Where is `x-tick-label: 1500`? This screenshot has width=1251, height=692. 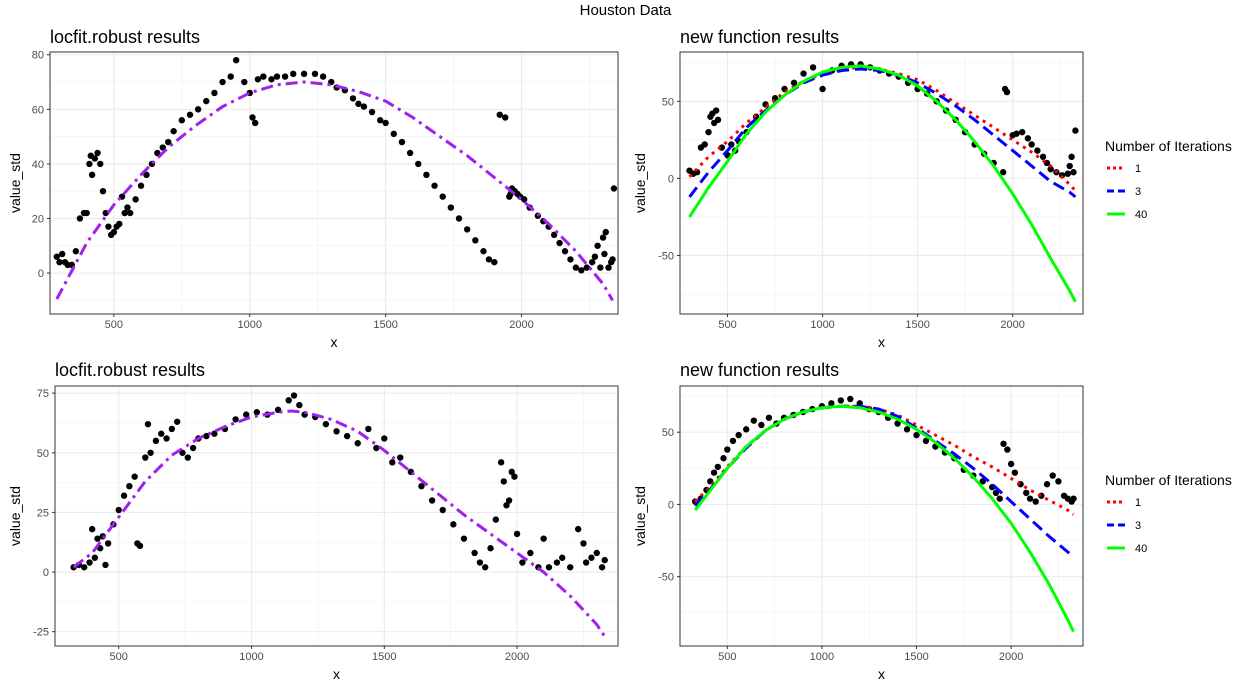 x-tick-label: 1500 is located at coordinates (916, 657).